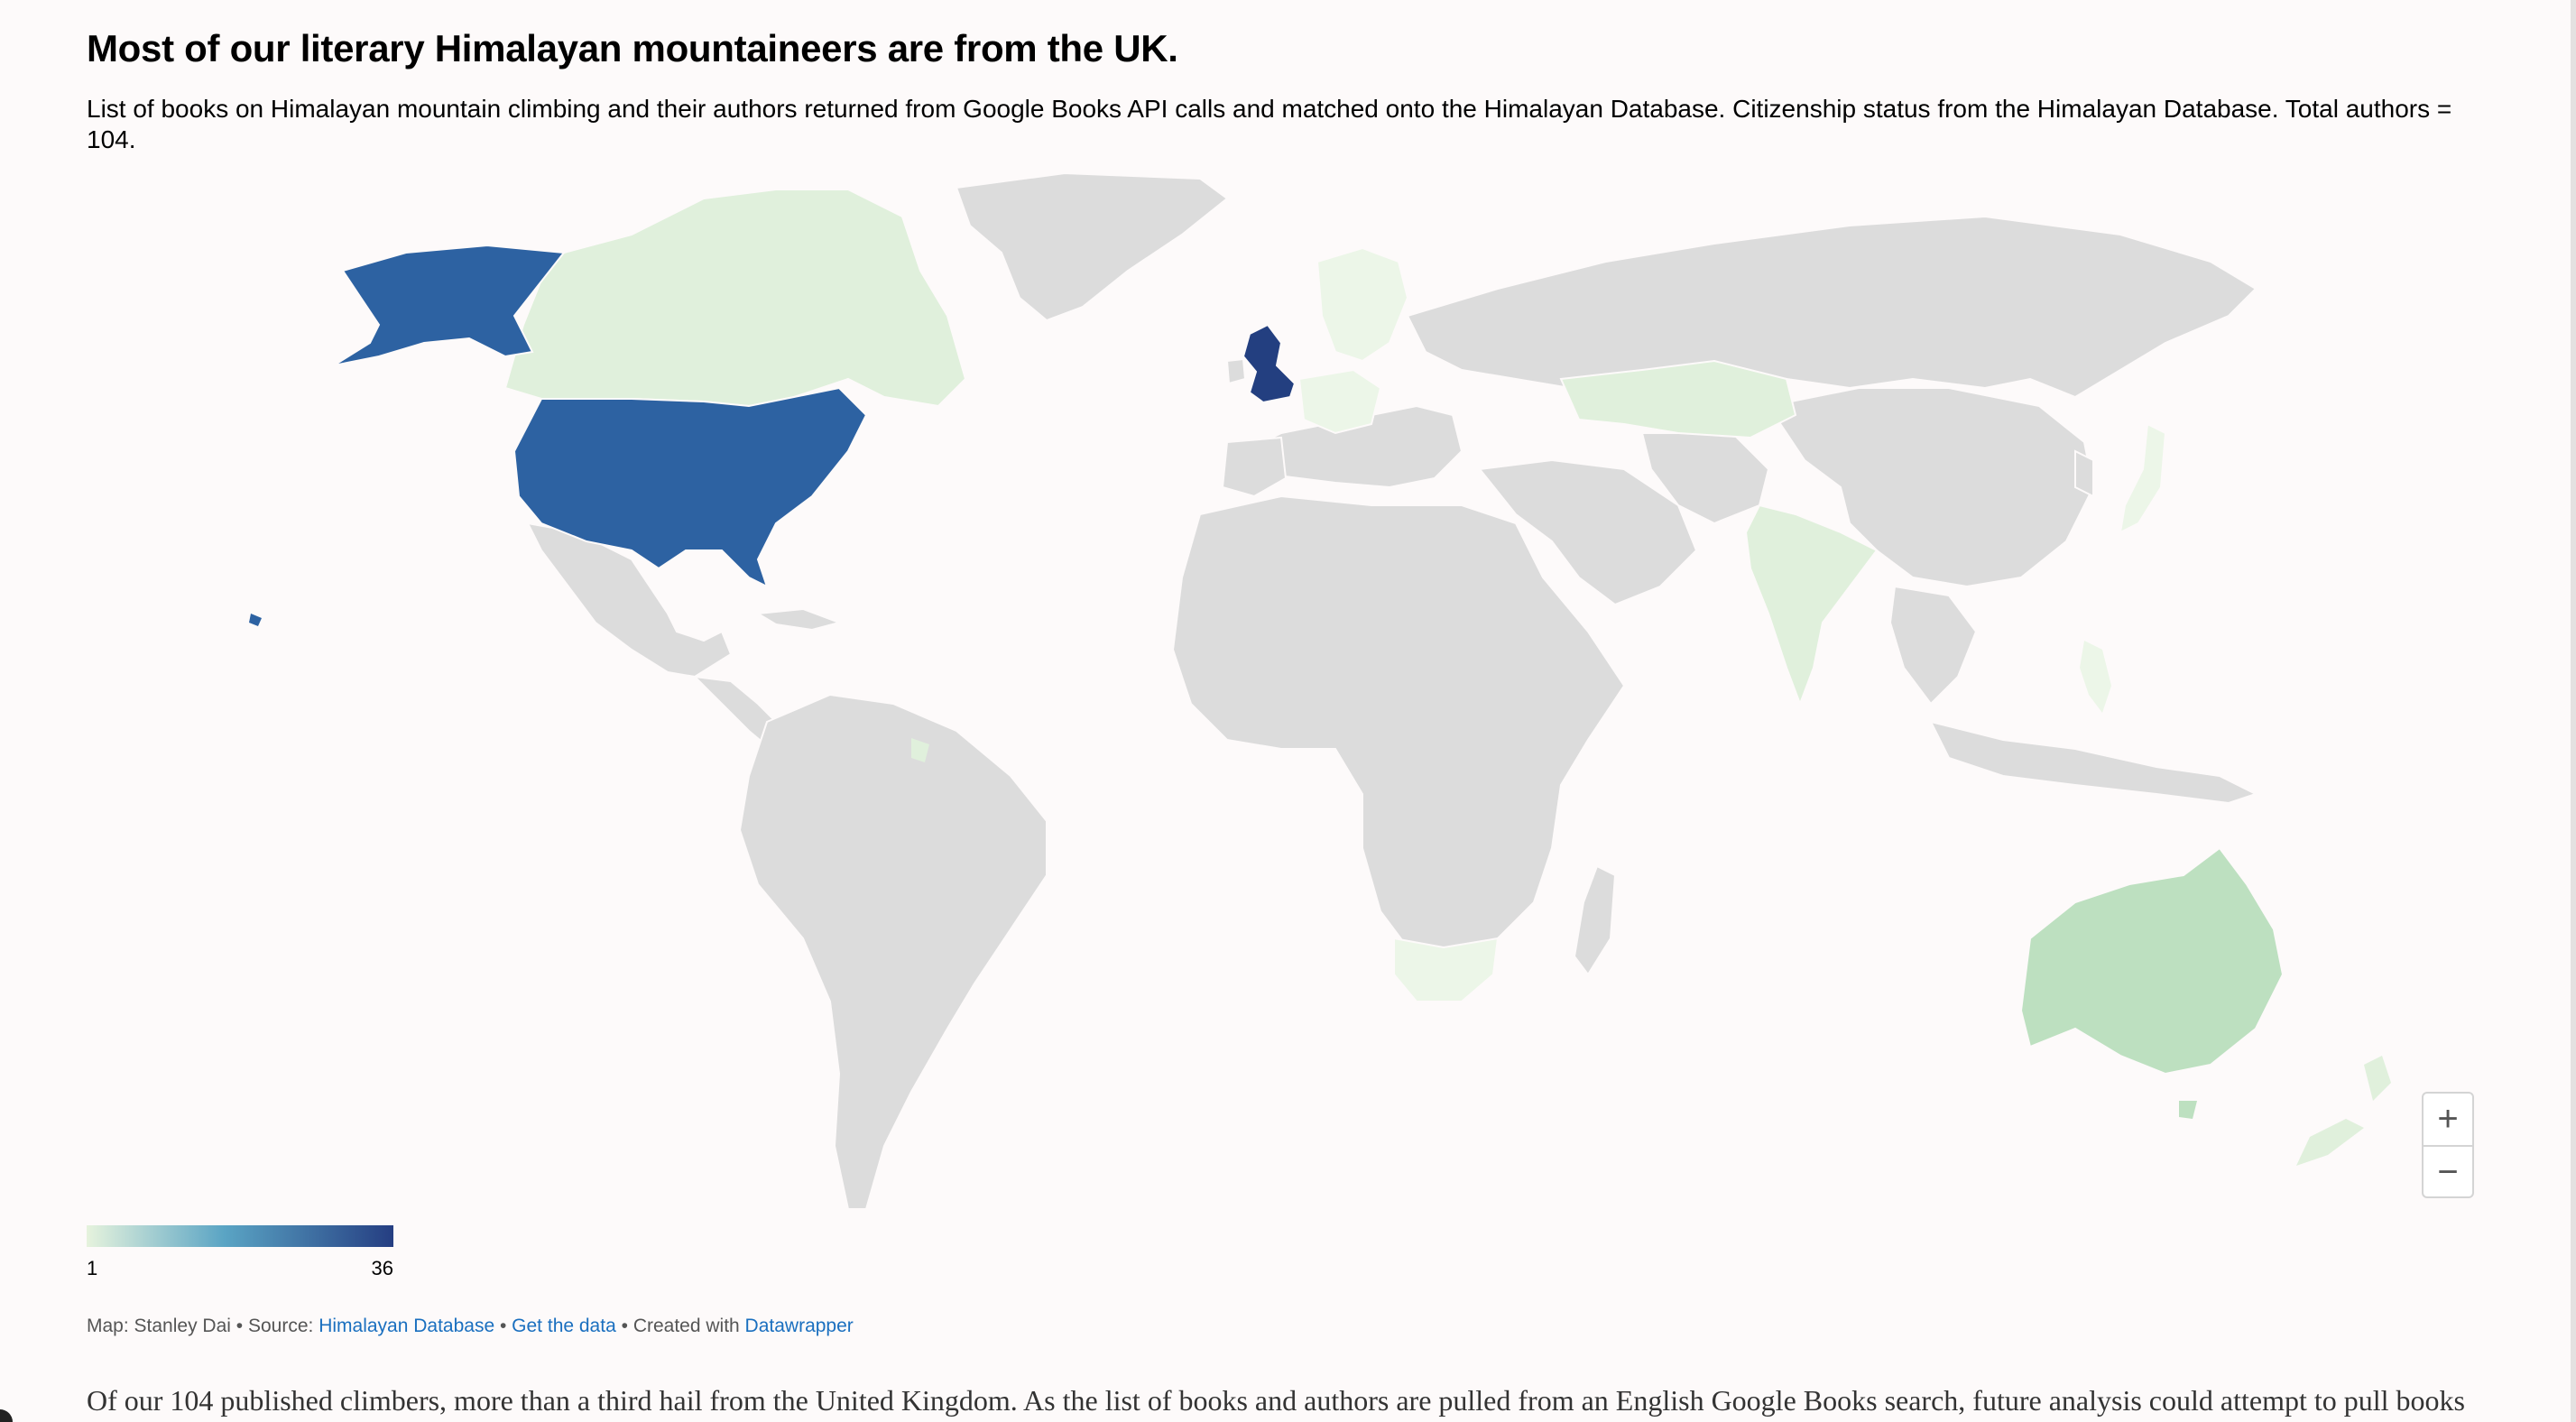  Describe the element at coordinates (2152, 961) in the screenshot. I see `region-australia` at that location.